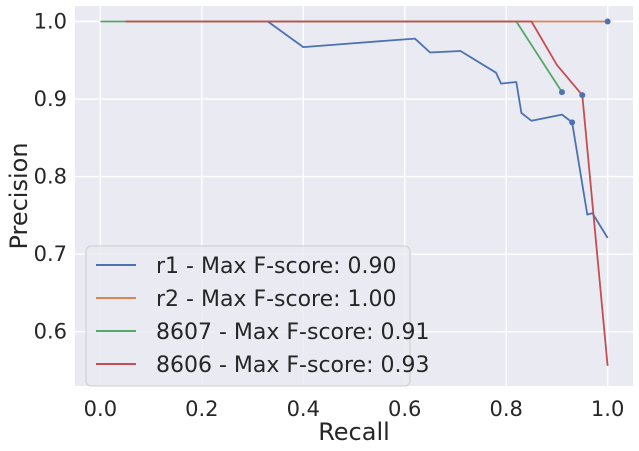 This screenshot has width=639, height=451. Describe the element at coordinates (505, 409) in the screenshot. I see `x-tick-label: 0.8` at that location.